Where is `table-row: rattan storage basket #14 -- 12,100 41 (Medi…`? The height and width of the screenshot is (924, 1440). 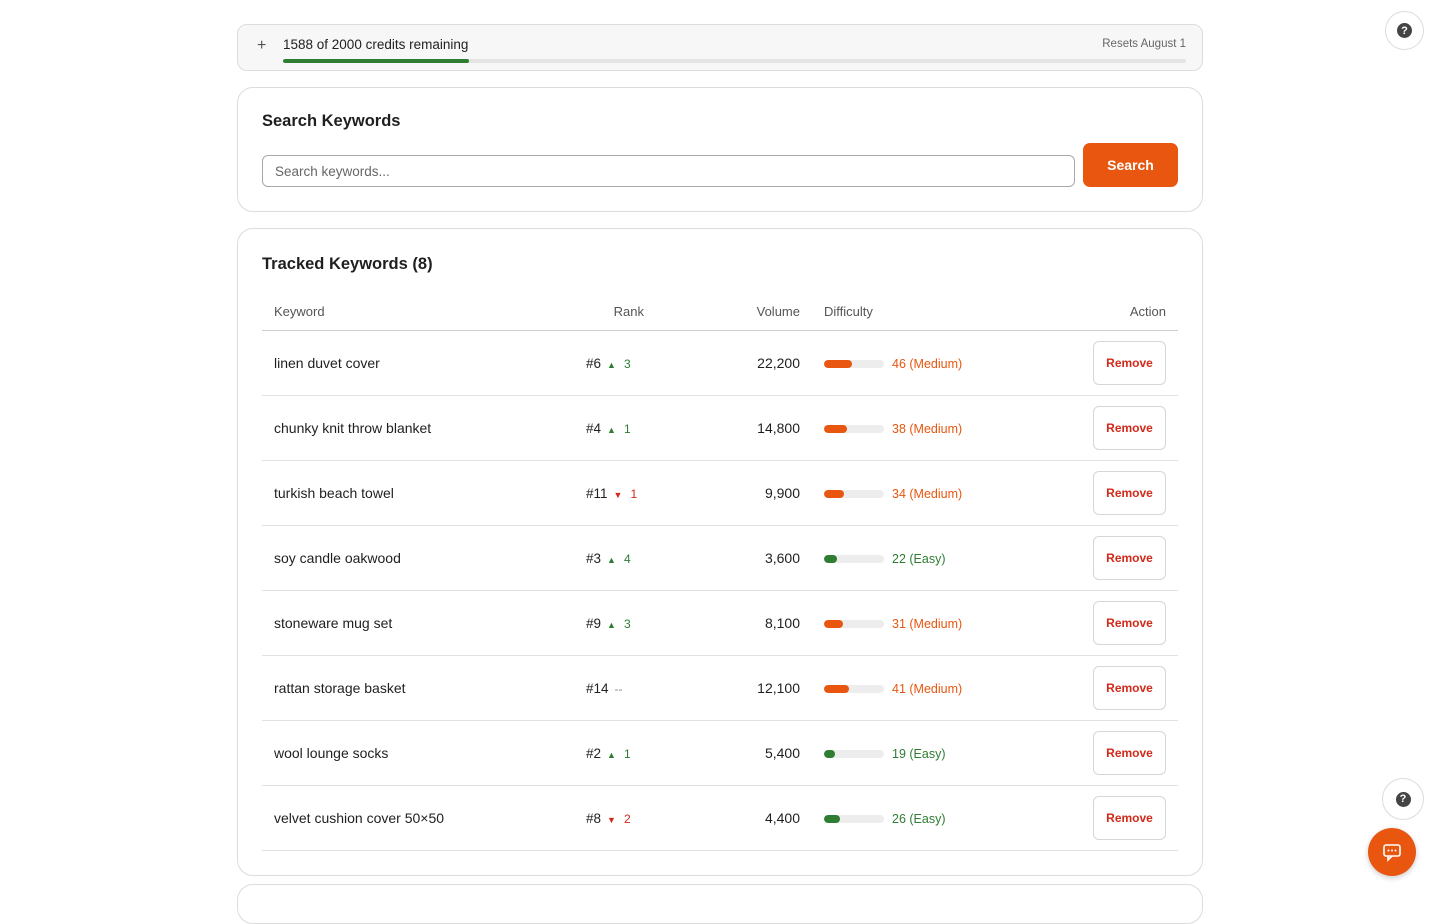 table-row: rattan storage basket #14 -- 12,100 41 (Medi… is located at coordinates (720, 688).